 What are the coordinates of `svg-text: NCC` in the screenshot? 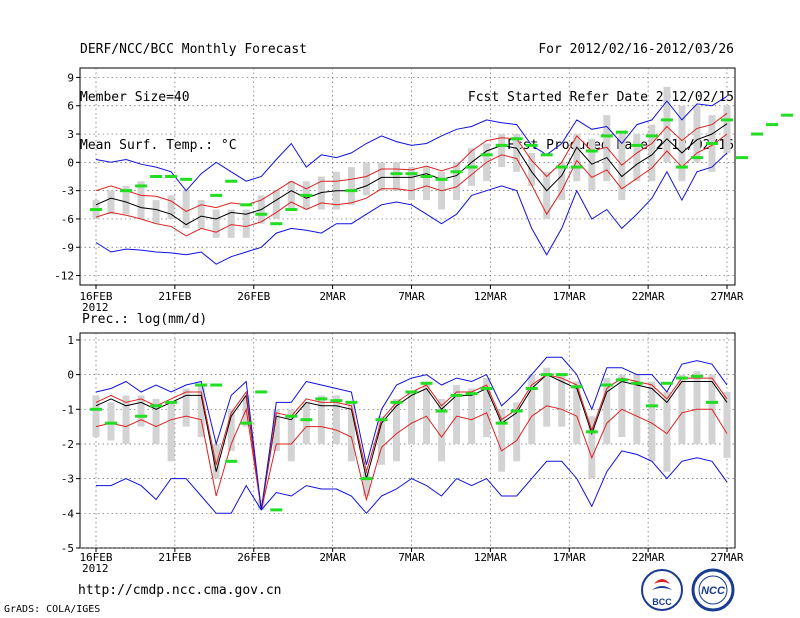 It's located at (713, 591).